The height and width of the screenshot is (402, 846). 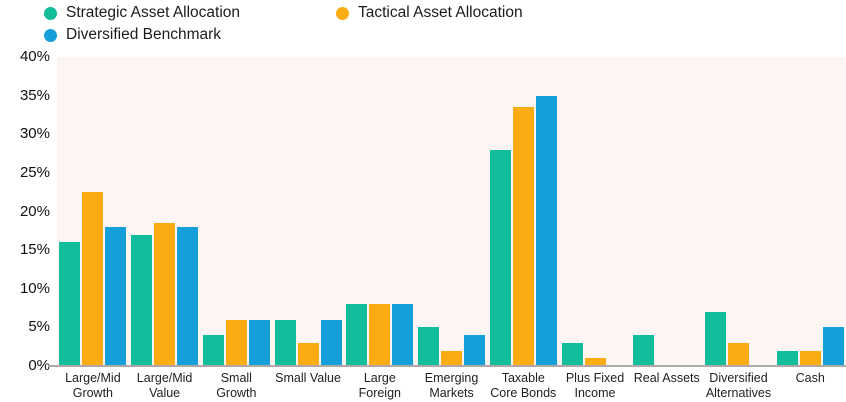 What do you see at coordinates (236, 385) in the screenshot?
I see `x-tick-label: Small Growth` at bounding box center [236, 385].